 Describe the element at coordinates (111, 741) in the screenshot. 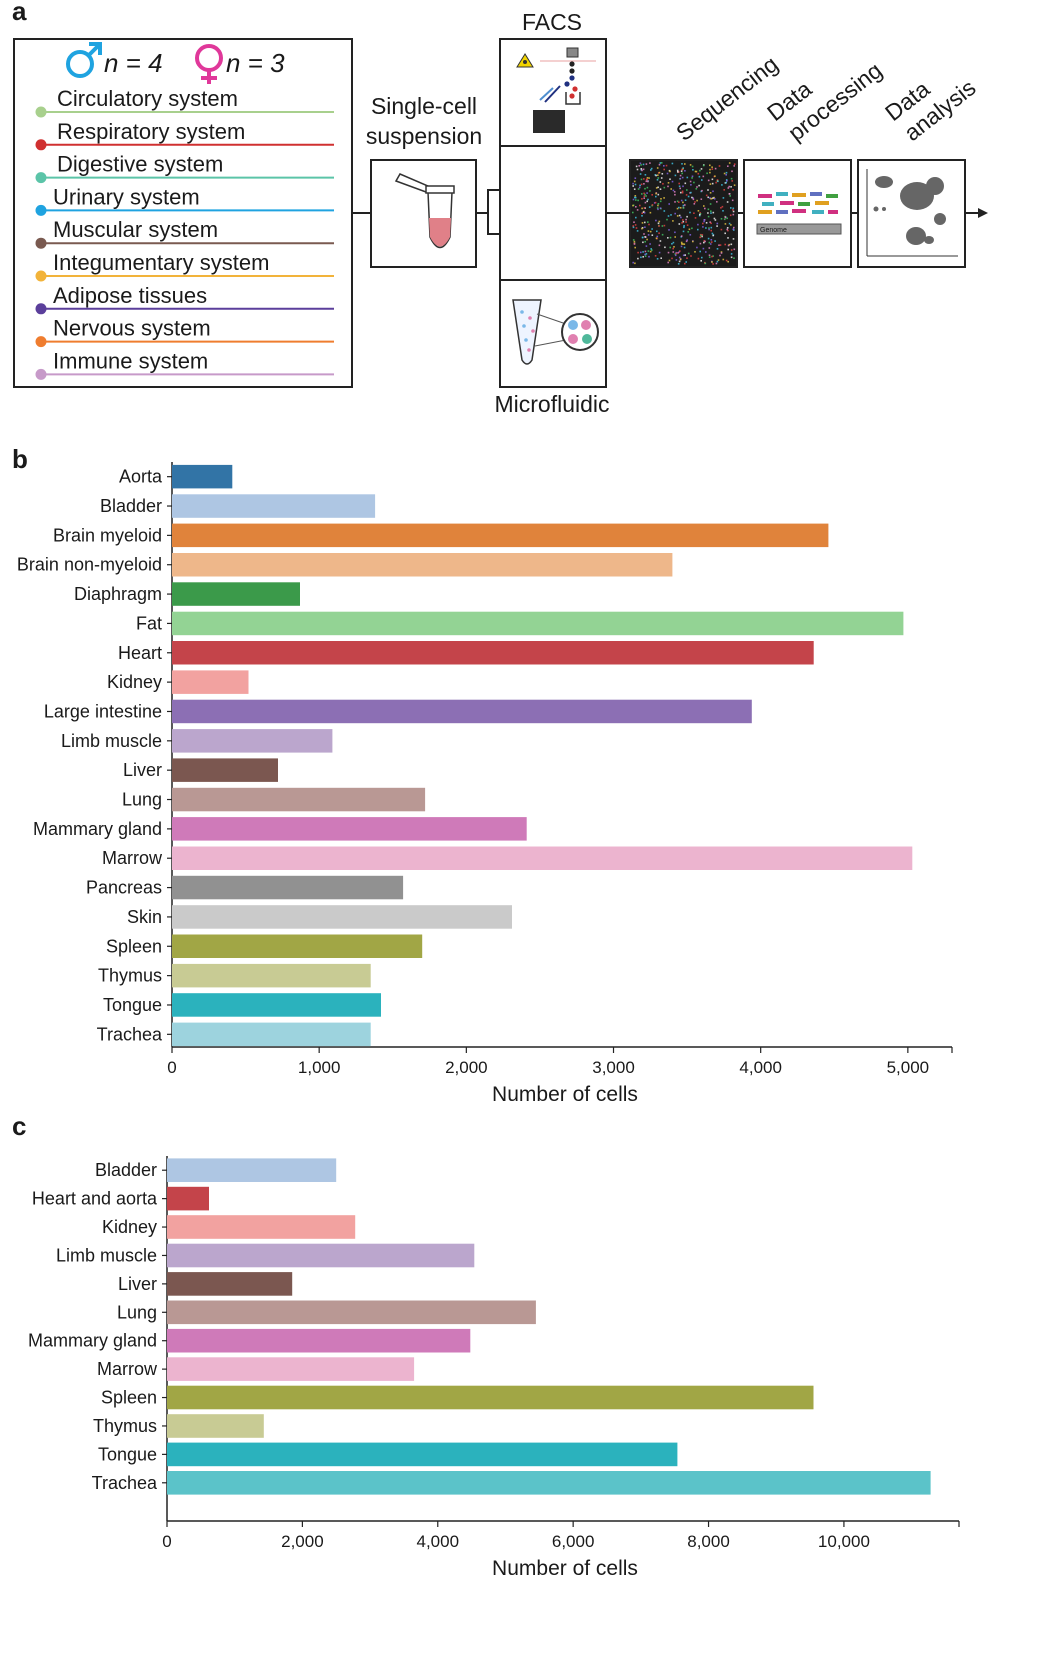

I see `category-label: Limb muscle` at that location.